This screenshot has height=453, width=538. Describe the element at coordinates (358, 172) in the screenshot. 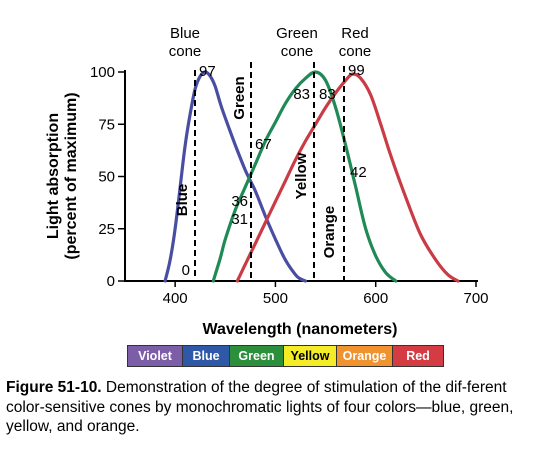

I see `annotation-value: 42` at that location.